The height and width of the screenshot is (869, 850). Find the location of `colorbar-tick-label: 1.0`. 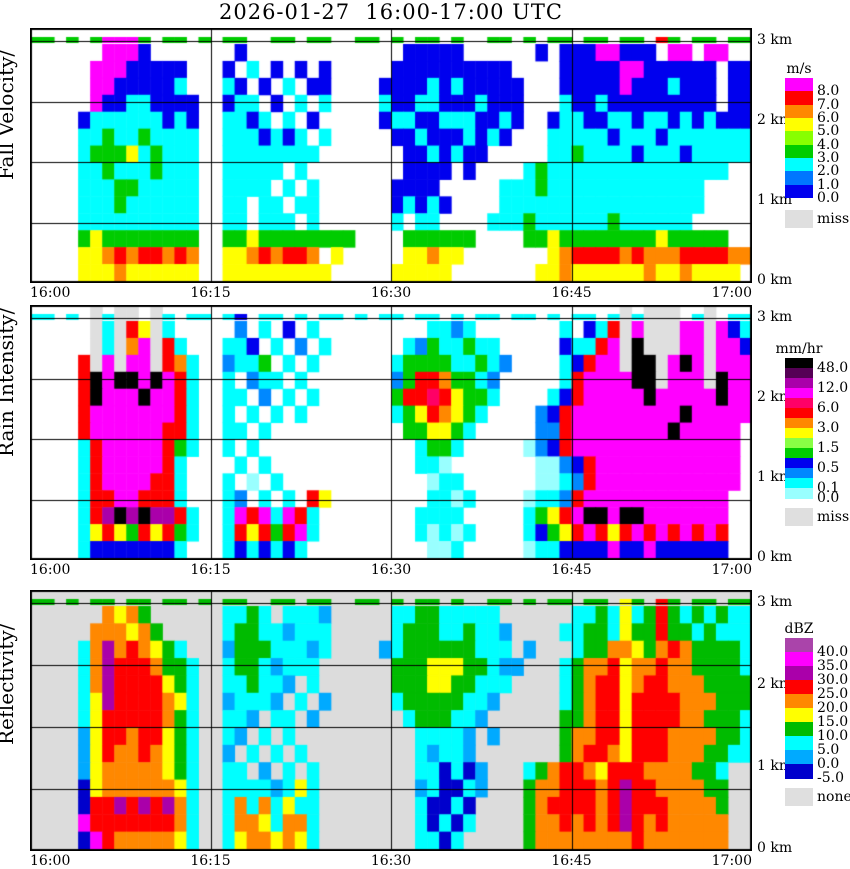

colorbar-tick-label: 1.0 is located at coordinates (828, 184).